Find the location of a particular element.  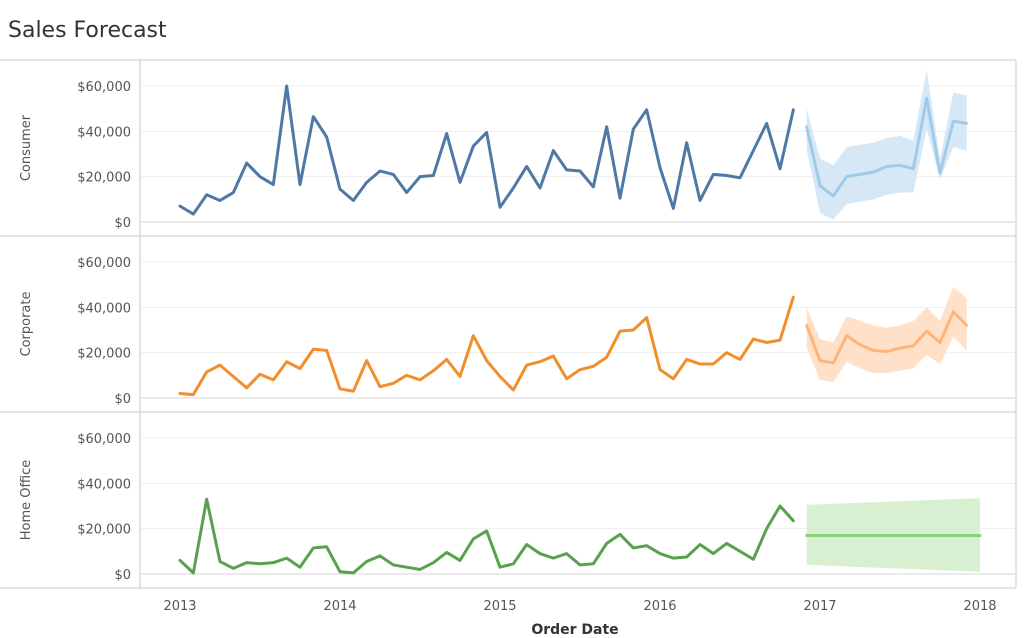

x-axis-label: Order Date is located at coordinates (574, 630).